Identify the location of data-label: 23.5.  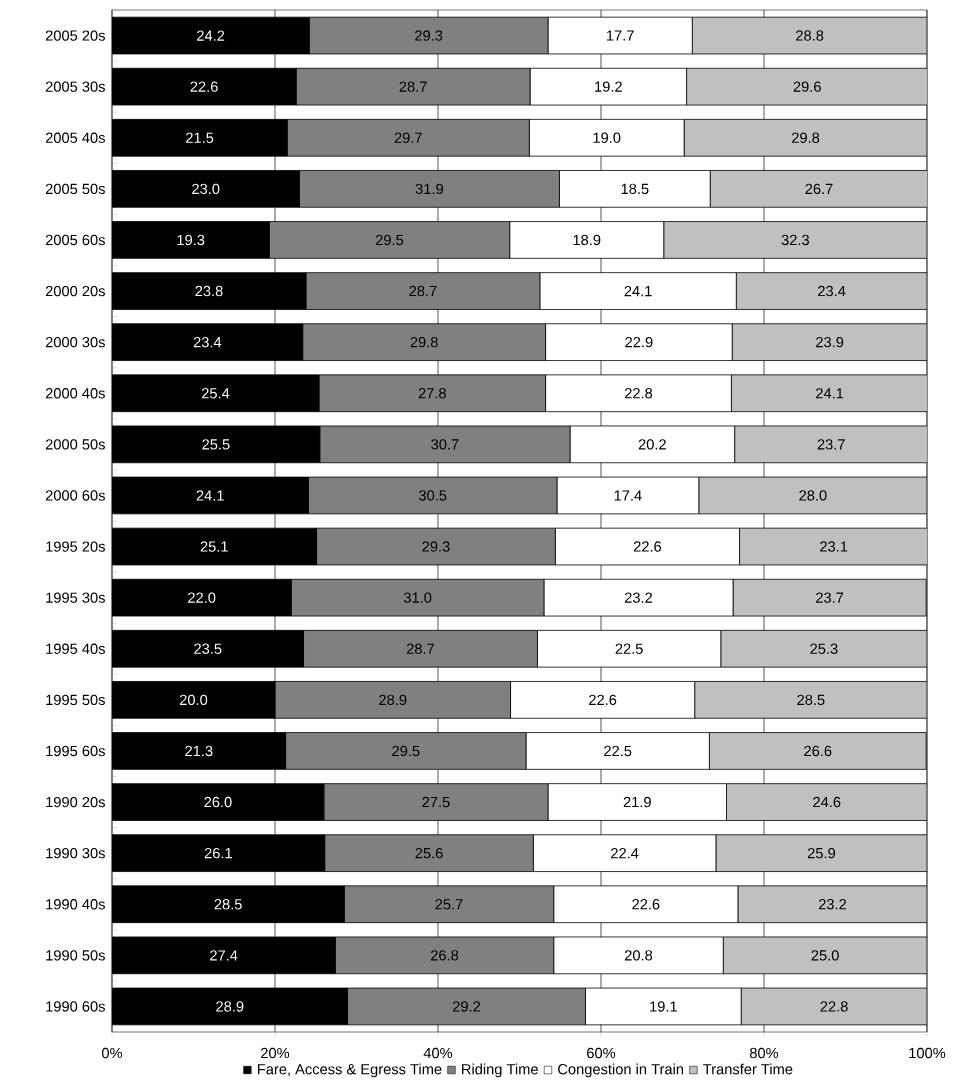
(208, 648).